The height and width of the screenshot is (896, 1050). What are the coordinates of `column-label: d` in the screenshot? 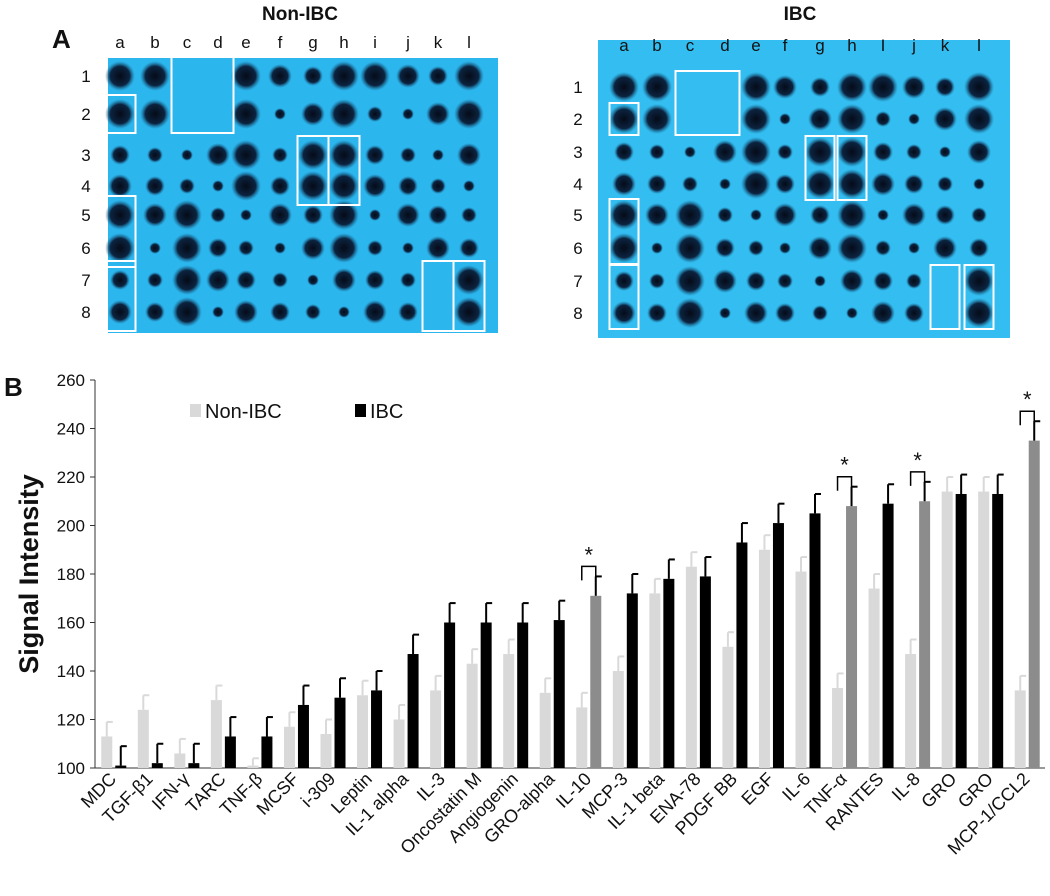 It's located at (217, 42).